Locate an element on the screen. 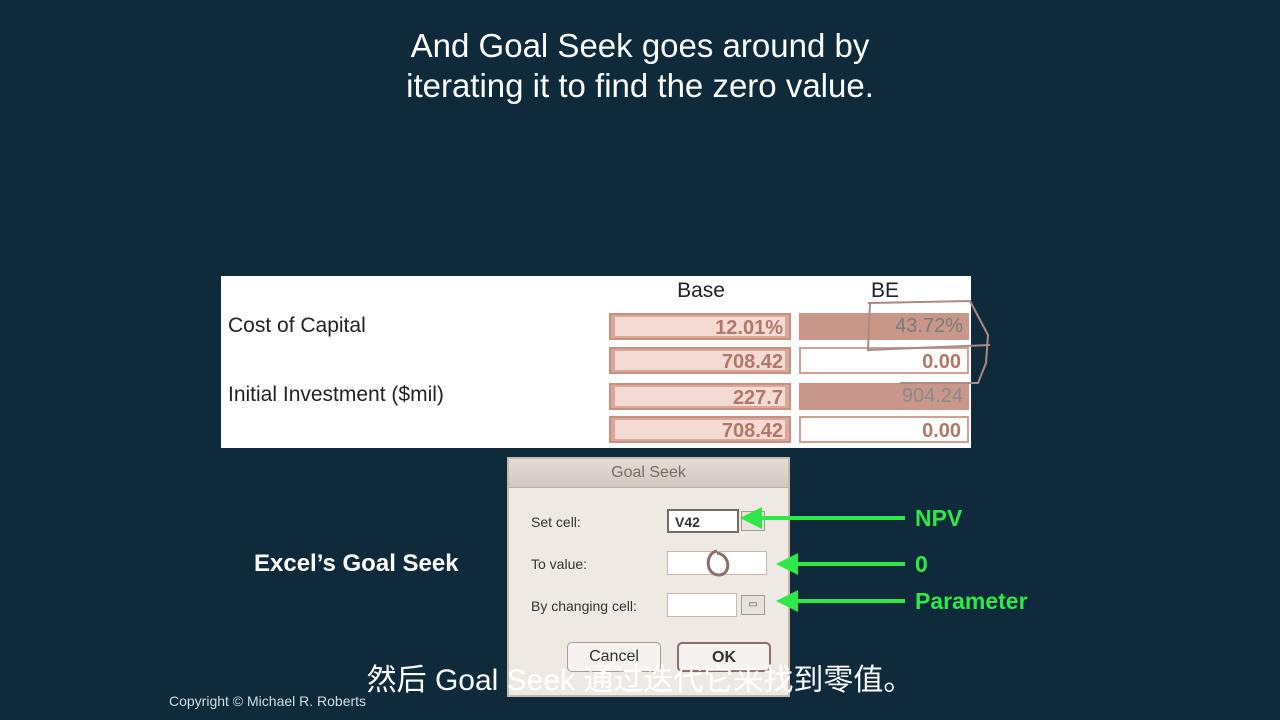 The height and width of the screenshot is (720, 1280). set-cell-label: Set cell: is located at coordinates (556, 522).